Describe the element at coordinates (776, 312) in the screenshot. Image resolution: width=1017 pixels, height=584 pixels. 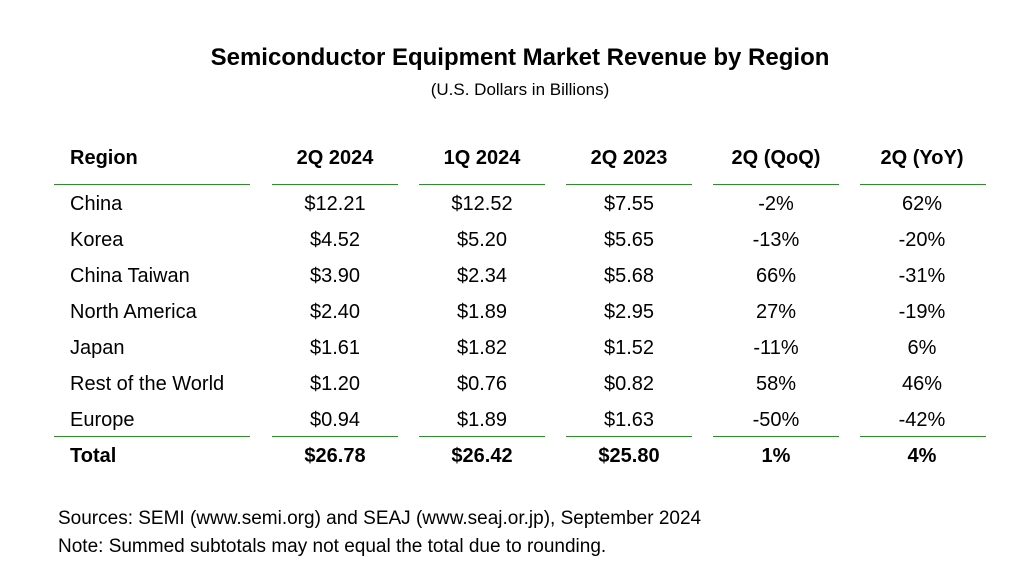
I see `table-cell: 27%` at that location.